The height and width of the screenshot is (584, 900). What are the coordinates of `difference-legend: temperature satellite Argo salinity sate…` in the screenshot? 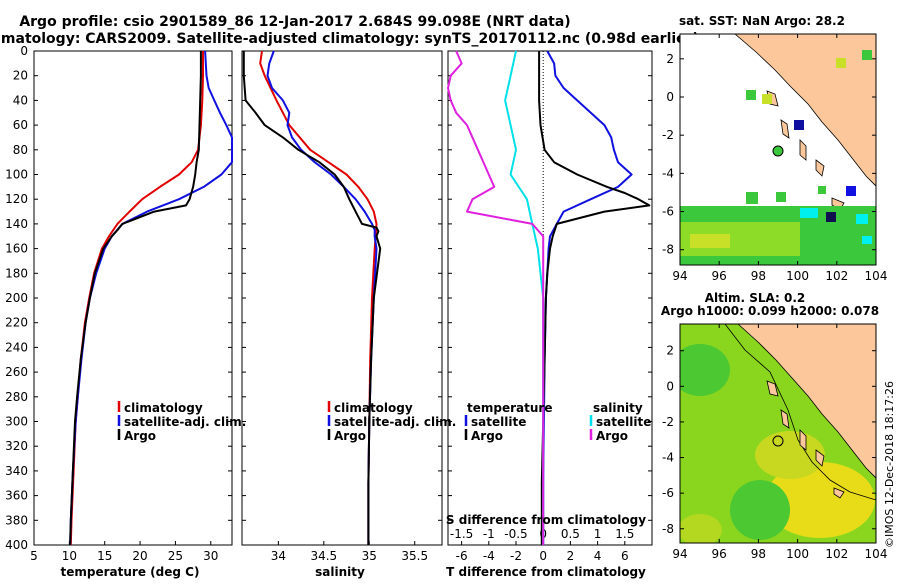 It's located at (557, 422).